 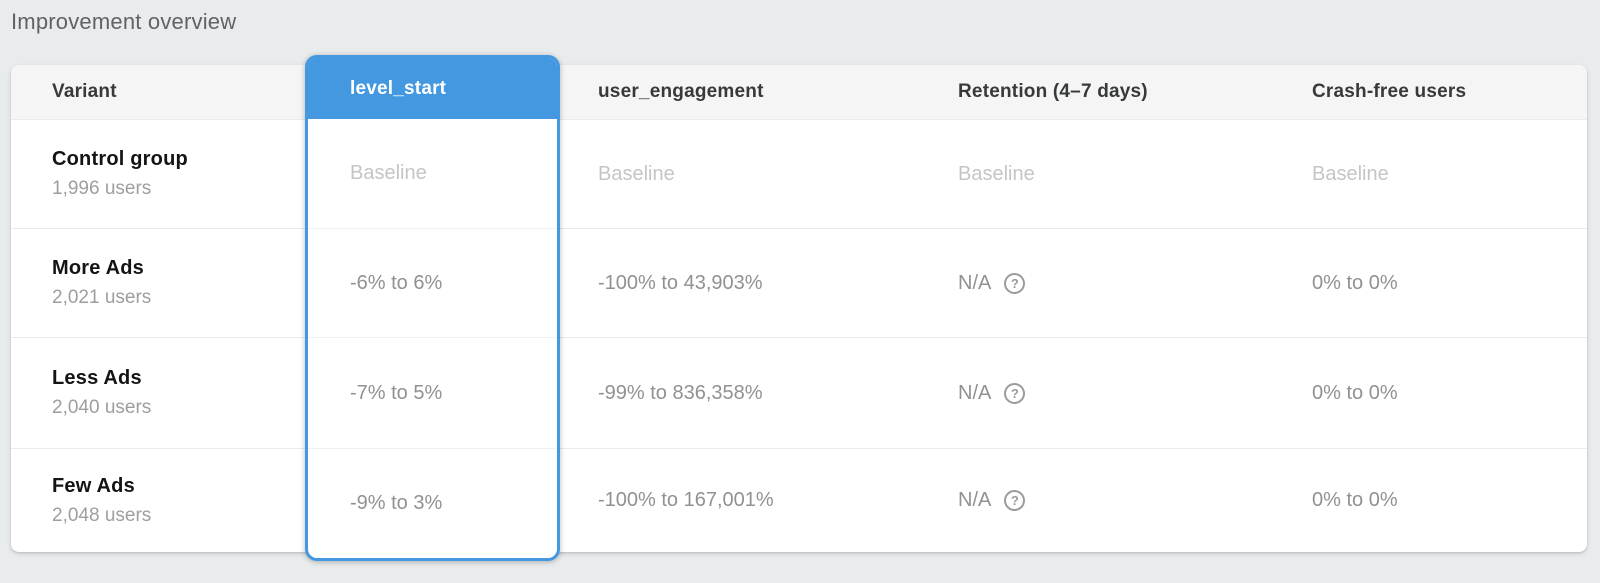 What do you see at coordinates (432, 88) in the screenshot?
I see `column-header-level-start: level_start` at bounding box center [432, 88].